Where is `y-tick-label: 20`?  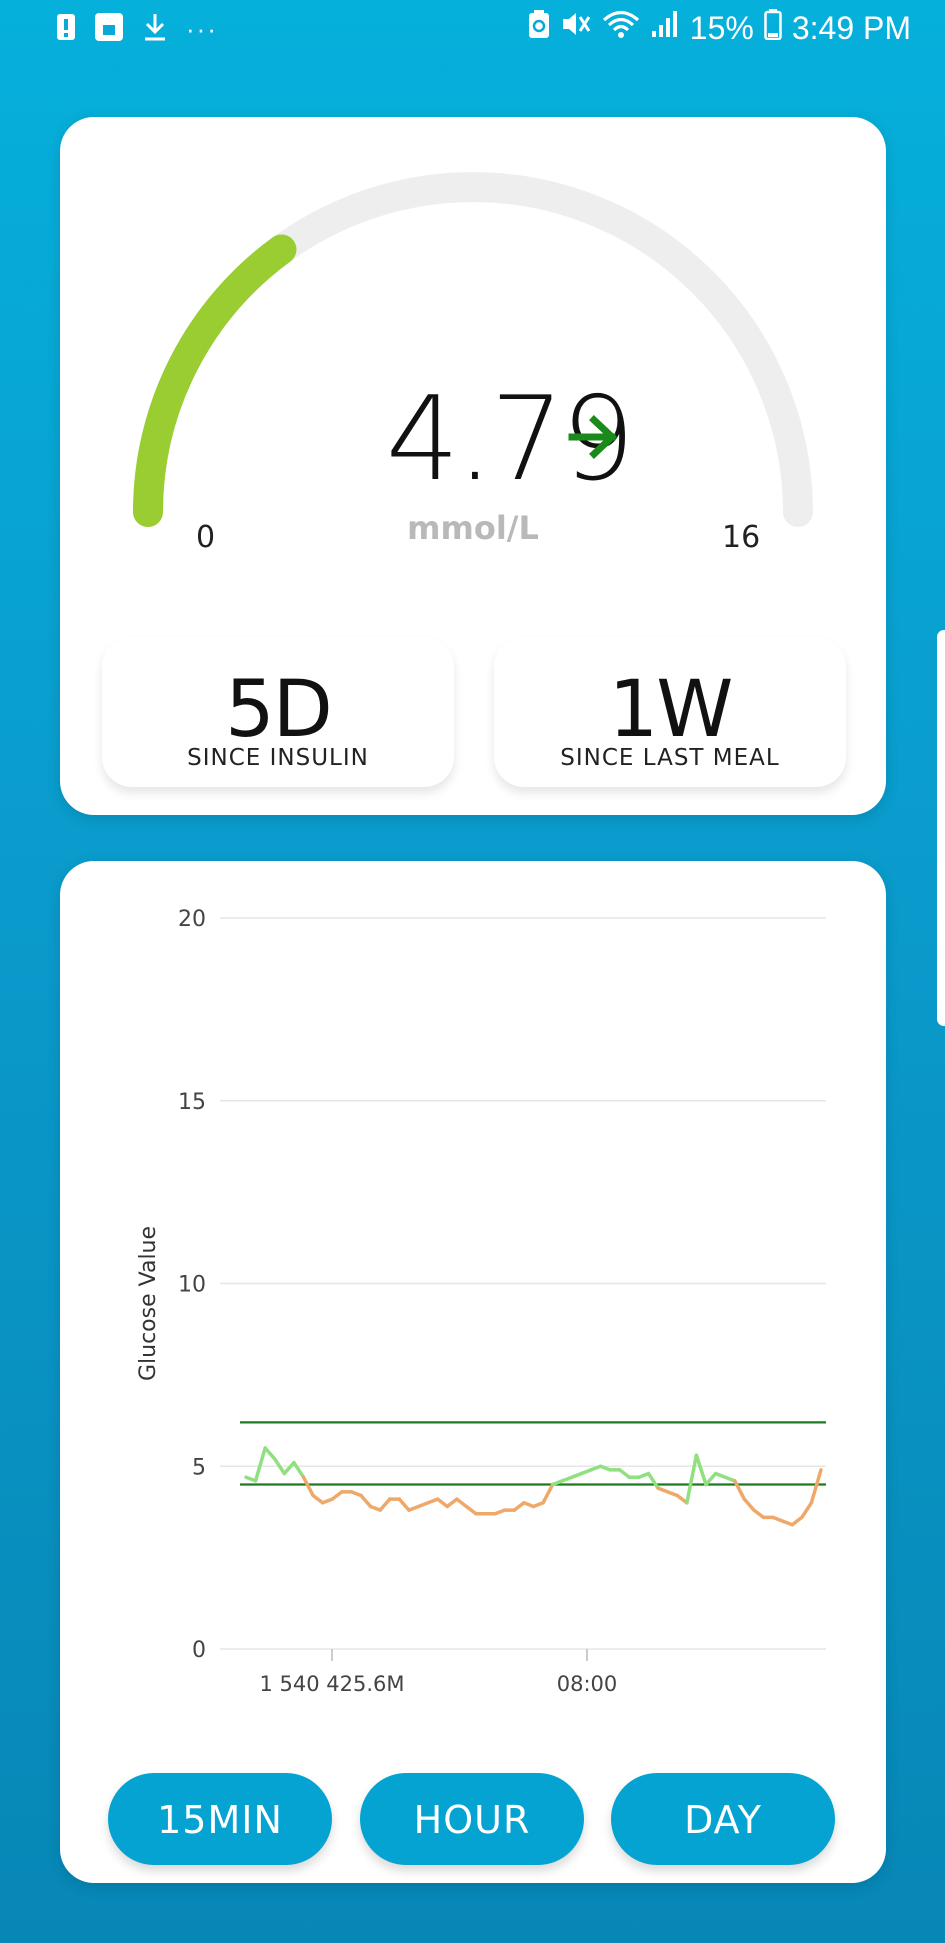 y-tick-label: 20 is located at coordinates (192, 919).